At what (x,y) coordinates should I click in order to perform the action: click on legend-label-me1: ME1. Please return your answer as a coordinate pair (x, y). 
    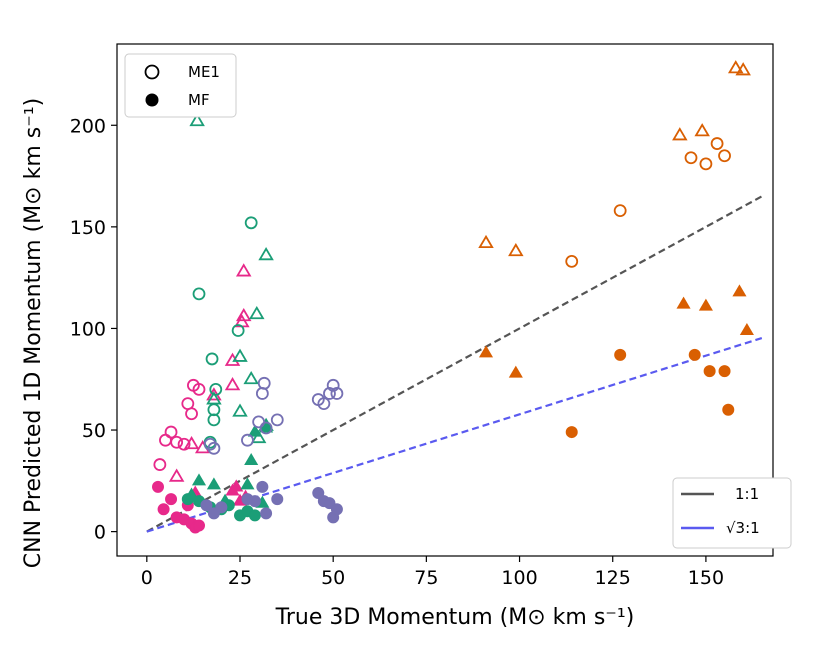
    Looking at the image, I should click on (204, 72).